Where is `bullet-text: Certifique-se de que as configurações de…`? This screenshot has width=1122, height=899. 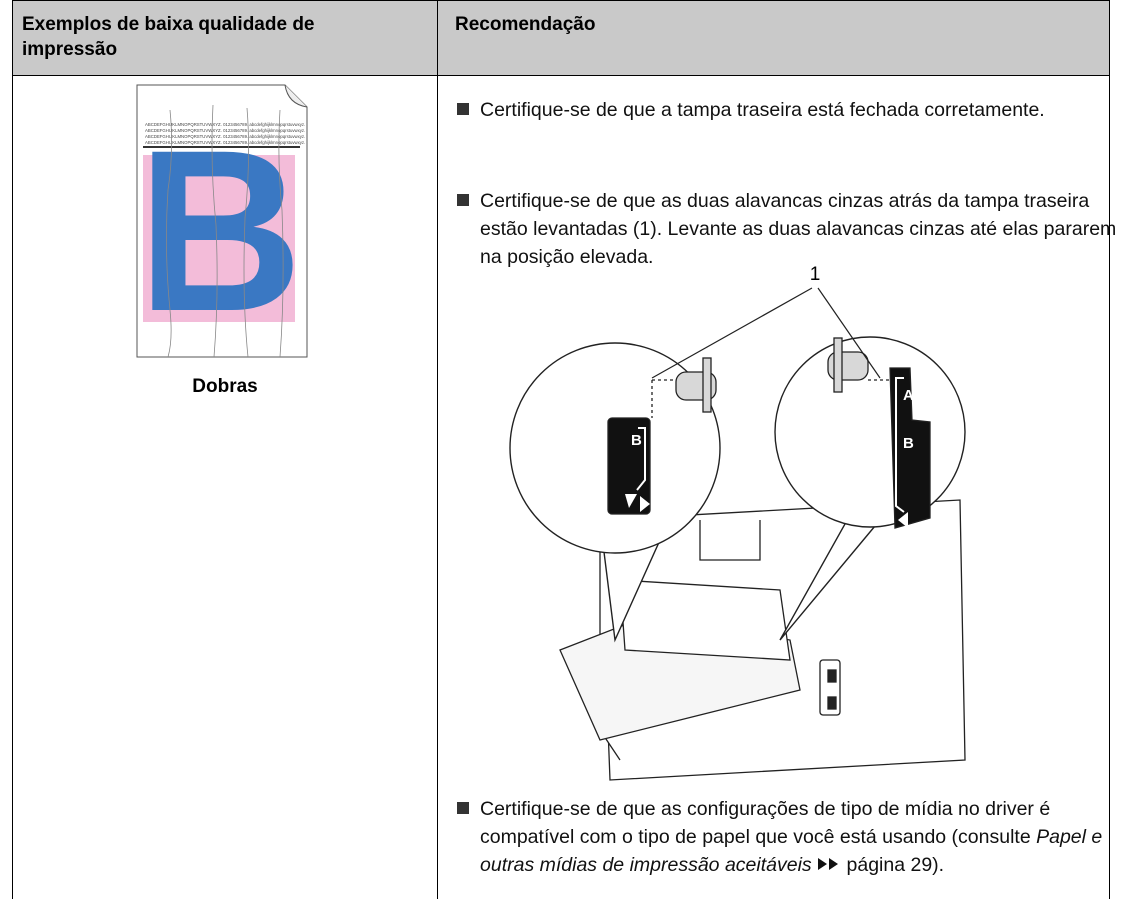 bullet-text: Certifique-se de que as configurações de… is located at coordinates (765, 823).